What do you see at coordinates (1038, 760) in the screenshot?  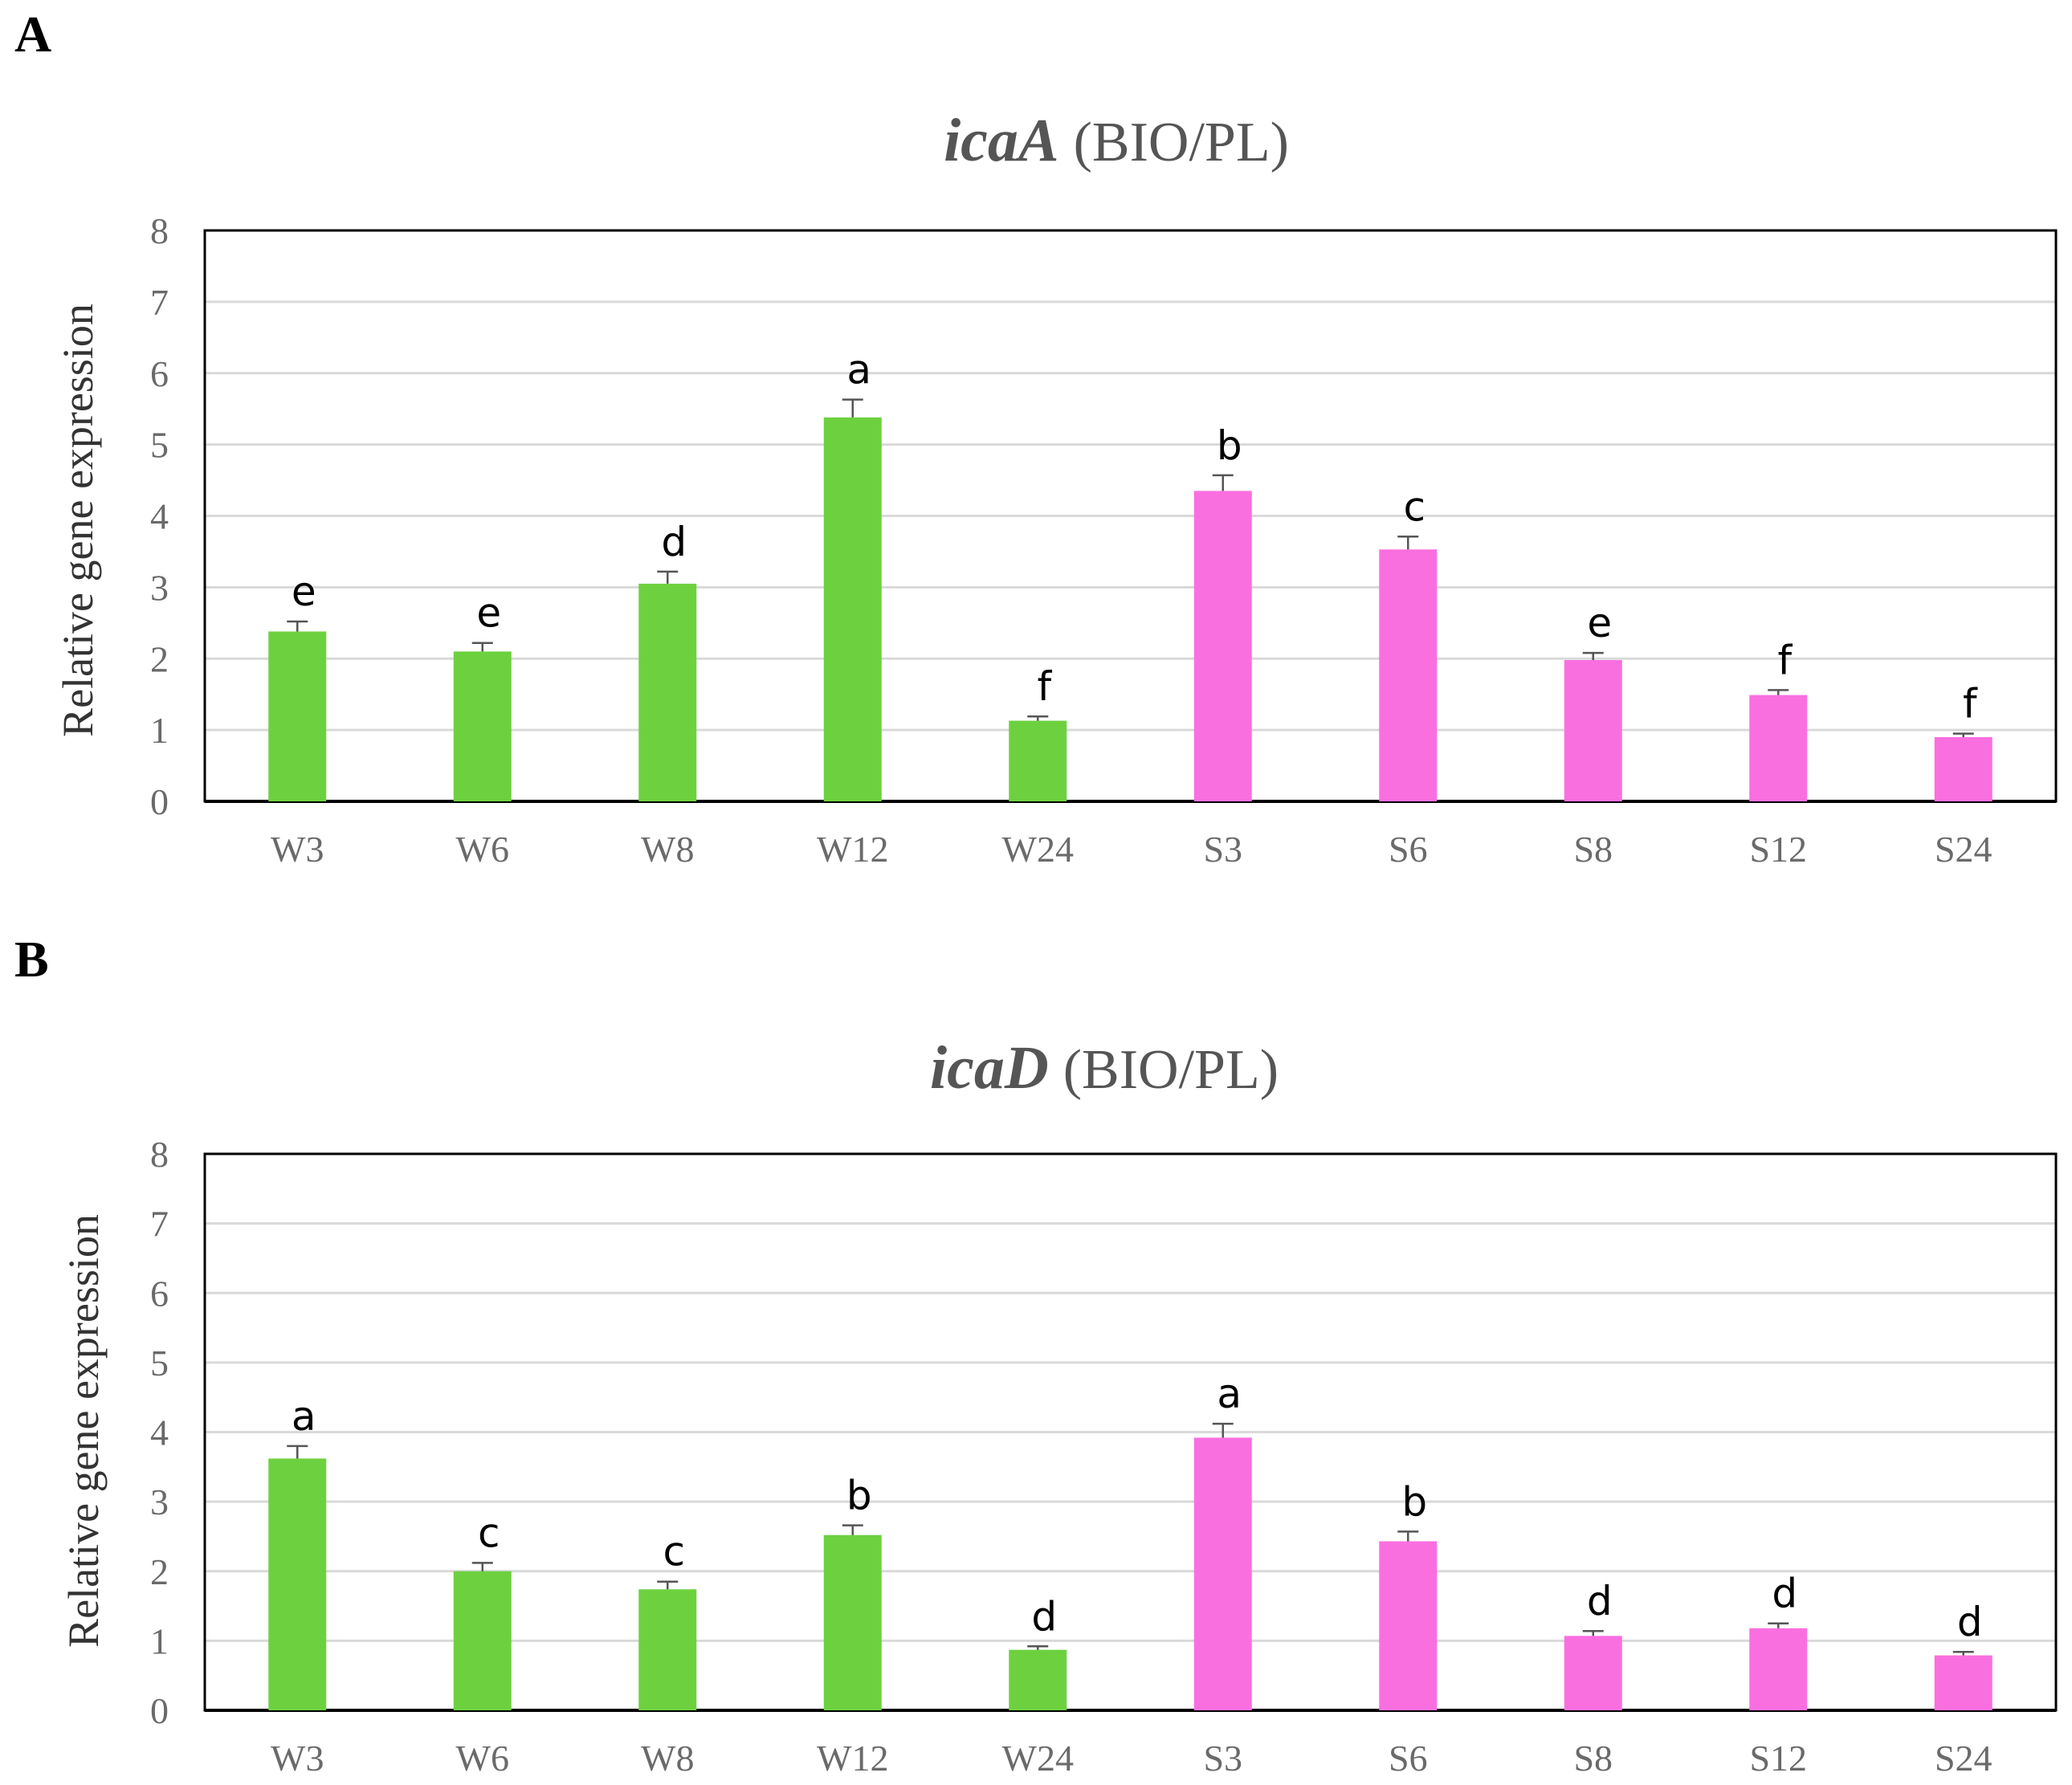 I see `bar-a-w24` at bounding box center [1038, 760].